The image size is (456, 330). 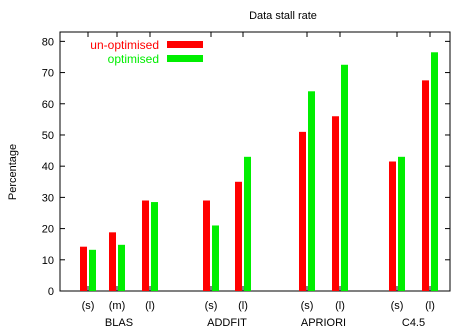 I want to click on y-tick-label: 0, so click(x=51, y=292).